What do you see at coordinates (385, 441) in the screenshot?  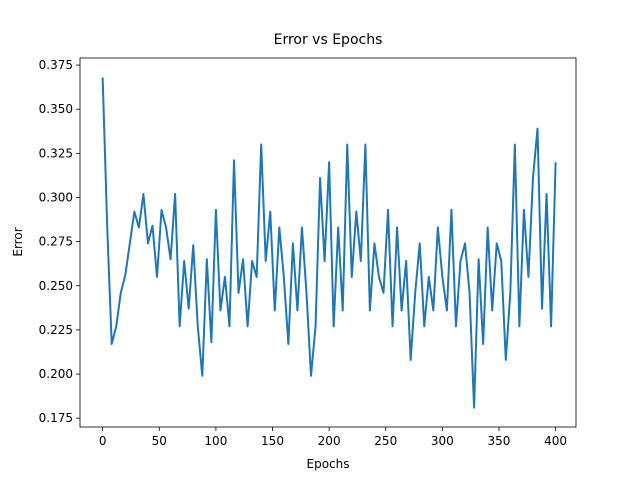 I see `x-tick-label: 250` at bounding box center [385, 441].